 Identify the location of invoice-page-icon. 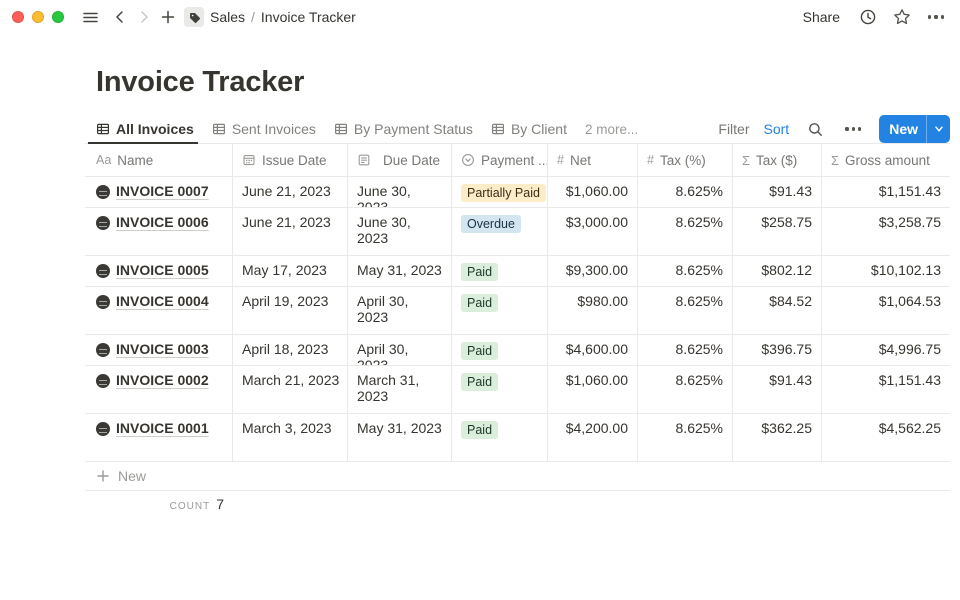
(103, 381).